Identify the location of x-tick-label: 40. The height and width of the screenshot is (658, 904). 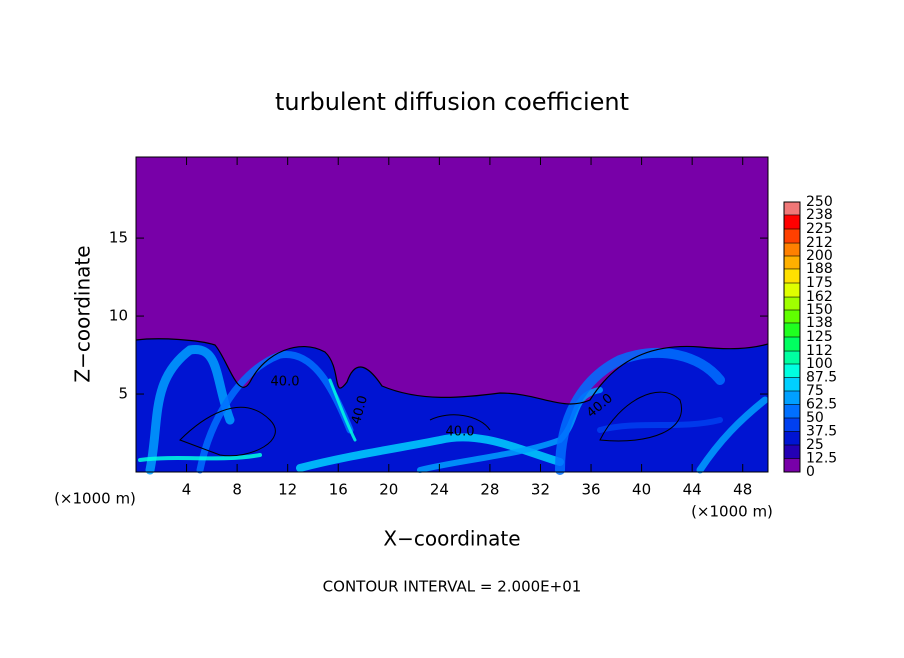
(641, 490).